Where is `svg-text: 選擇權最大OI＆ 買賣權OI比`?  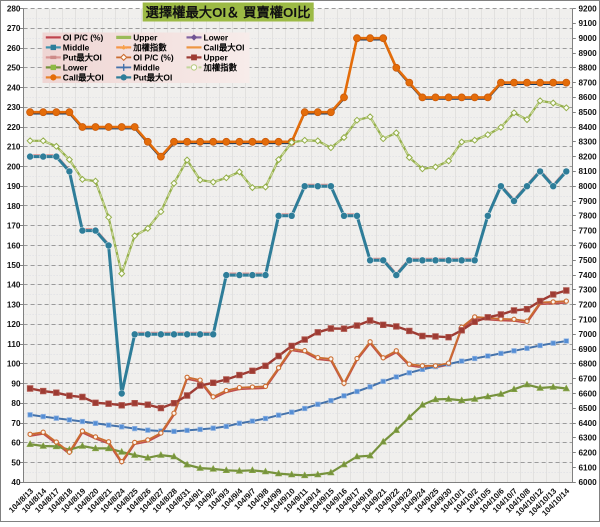 svg-text: 選擇權最大OI＆ 買賣權OI比 is located at coordinates (228, 12).